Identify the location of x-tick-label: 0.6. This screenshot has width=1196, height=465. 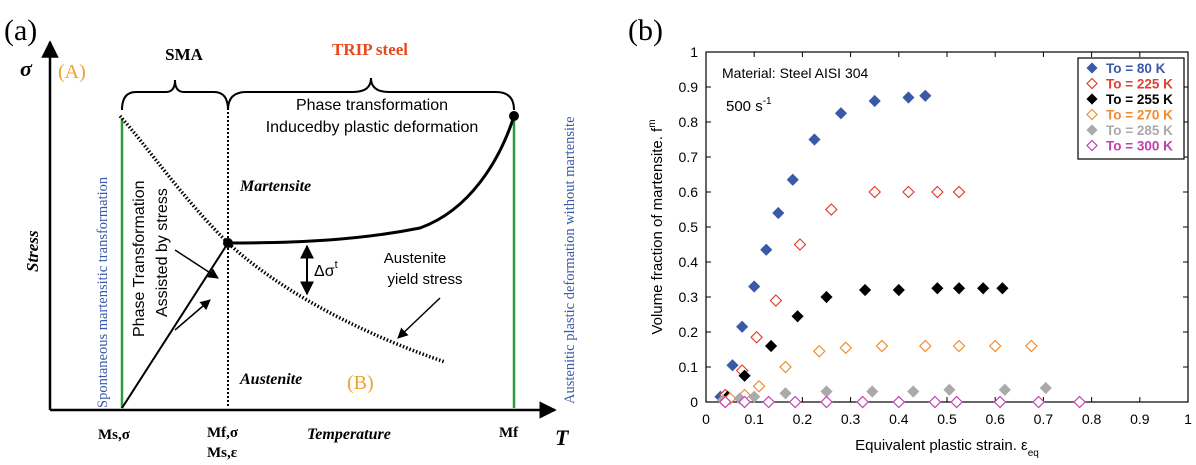
(995, 419).